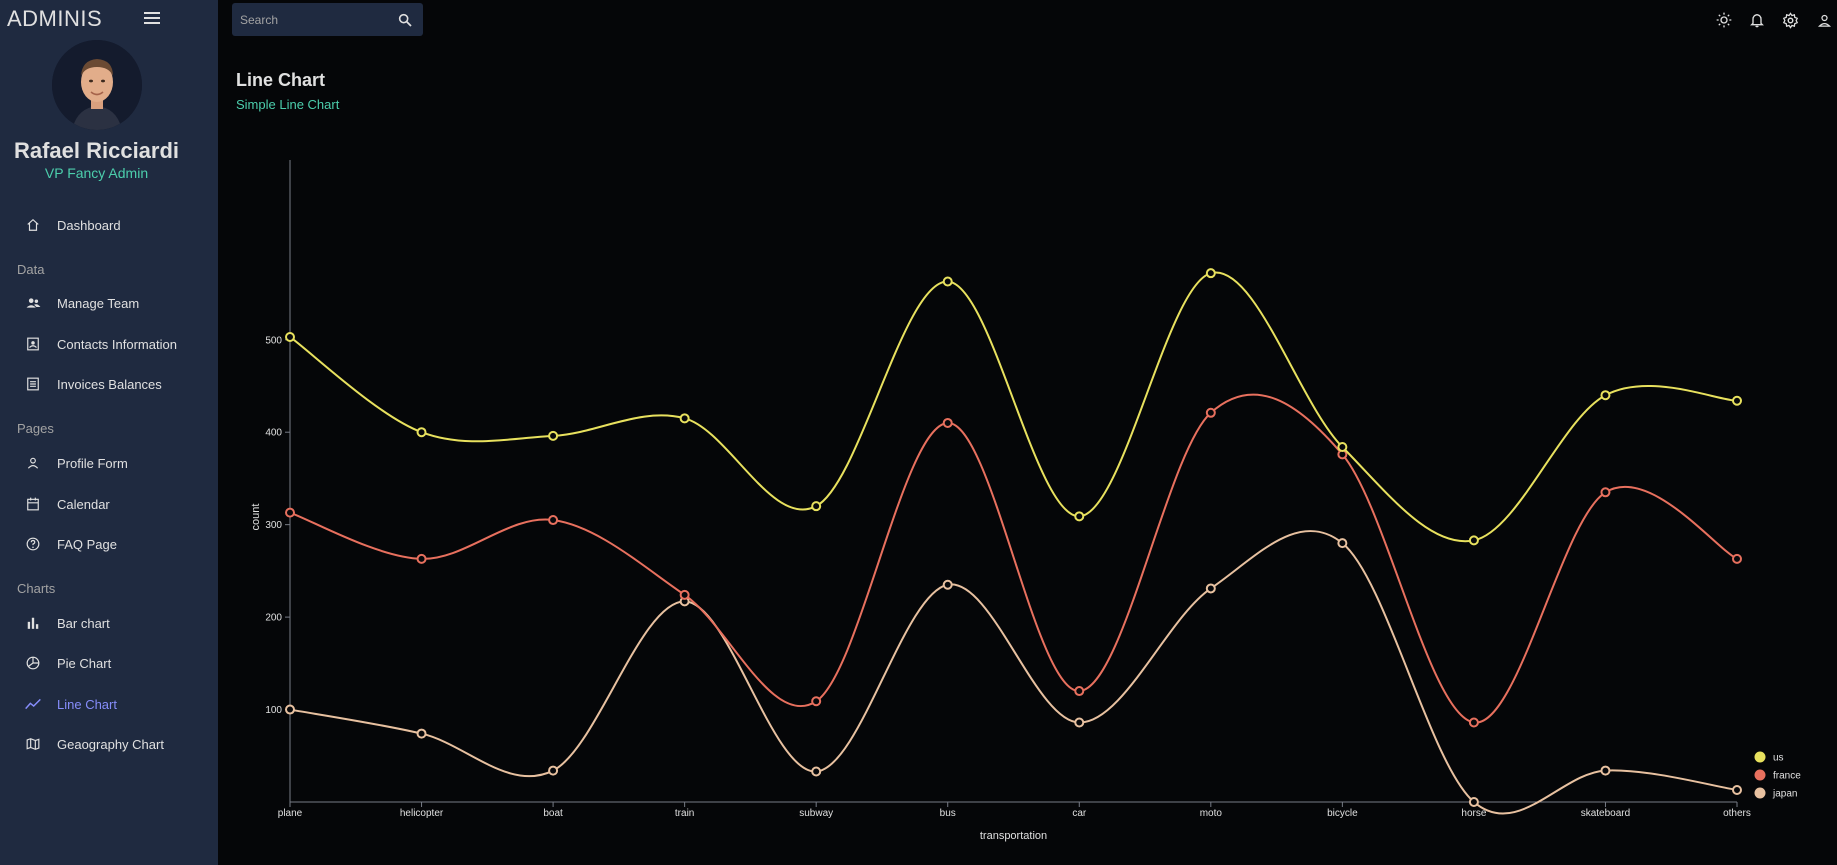 This screenshot has height=865, width=1837. Describe the element at coordinates (1013, 836) in the screenshot. I see `x-axis-label: transportation` at that location.